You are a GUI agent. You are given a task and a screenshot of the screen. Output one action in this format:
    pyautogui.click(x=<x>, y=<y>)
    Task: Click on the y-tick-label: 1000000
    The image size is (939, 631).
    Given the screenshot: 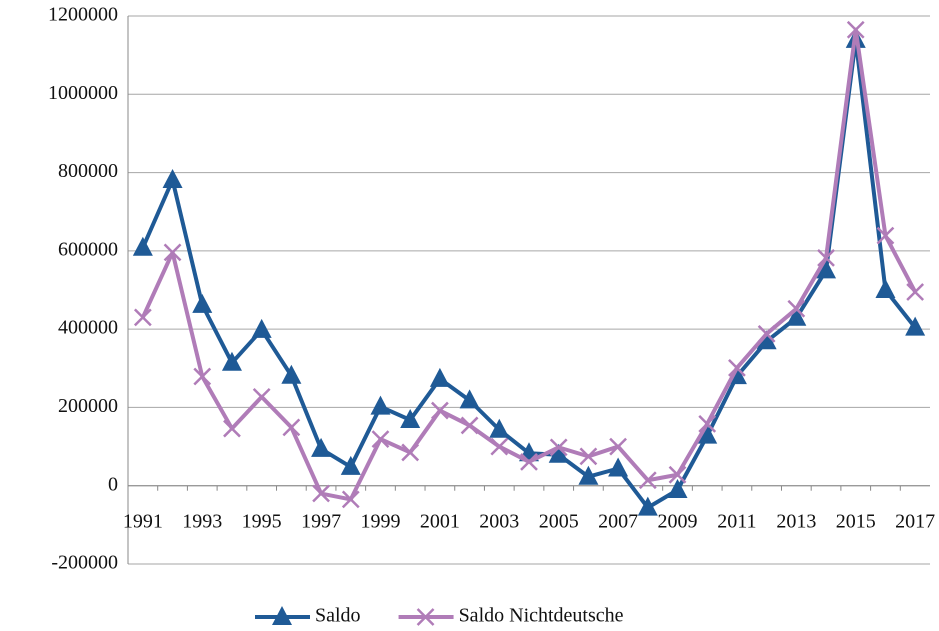 What is the action you would take?
    pyautogui.click(x=83, y=93)
    